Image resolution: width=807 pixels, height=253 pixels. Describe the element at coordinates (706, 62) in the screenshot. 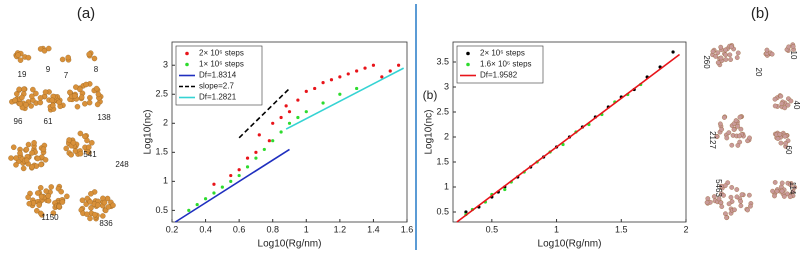

I see `cluster-size-label: 260` at that location.